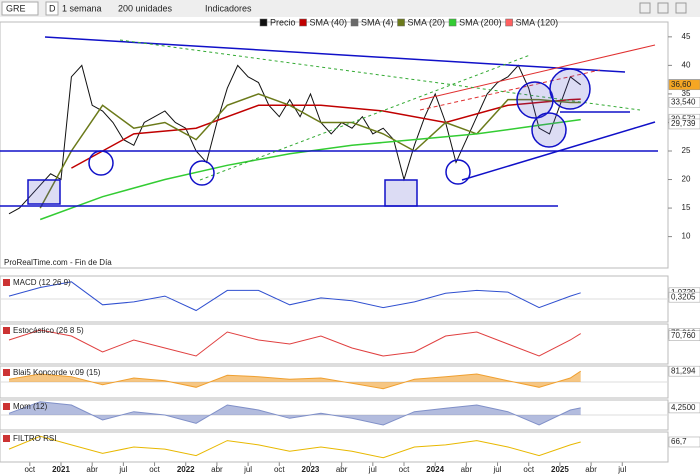 The height and width of the screenshot is (475, 700). I want to click on price-label: 70,760, so click(683, 335).